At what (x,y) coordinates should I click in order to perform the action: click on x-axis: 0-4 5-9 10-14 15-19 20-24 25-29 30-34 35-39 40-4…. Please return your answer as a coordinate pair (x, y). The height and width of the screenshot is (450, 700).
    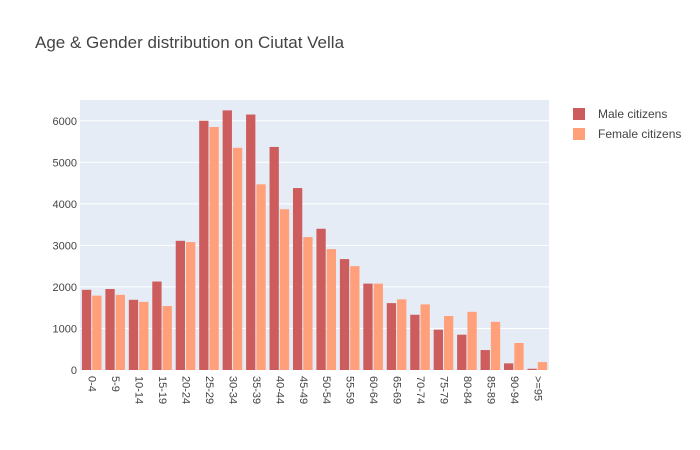
    Looking at the image, I should click on (315, 390).